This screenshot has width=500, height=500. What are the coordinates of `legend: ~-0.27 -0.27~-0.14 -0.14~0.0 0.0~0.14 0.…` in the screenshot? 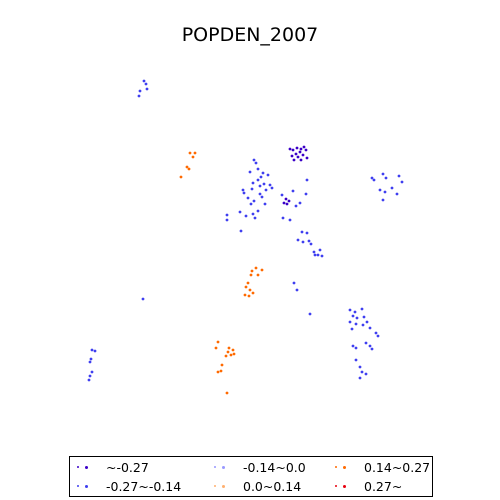 It's located at (251, 476).